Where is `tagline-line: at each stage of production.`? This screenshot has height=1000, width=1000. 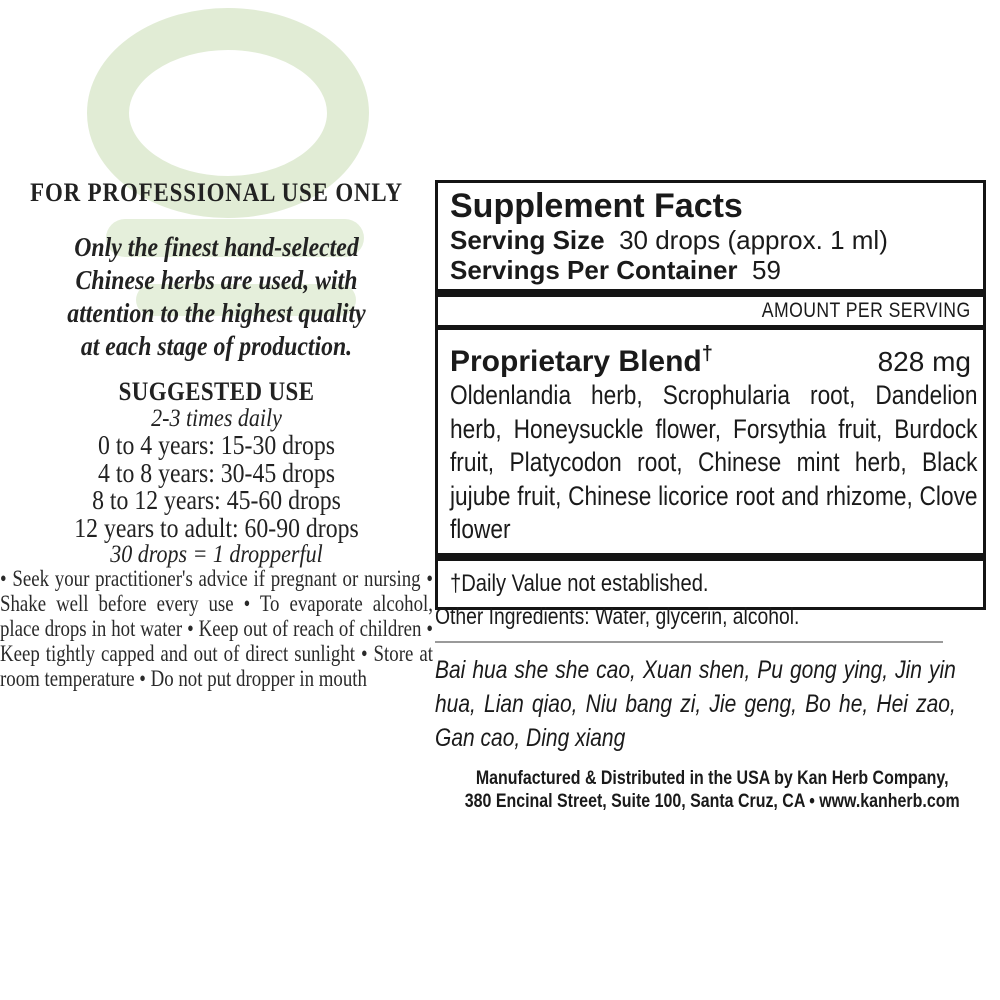
tagline-line: at each stage of production. is located at coordinates (216, 346).